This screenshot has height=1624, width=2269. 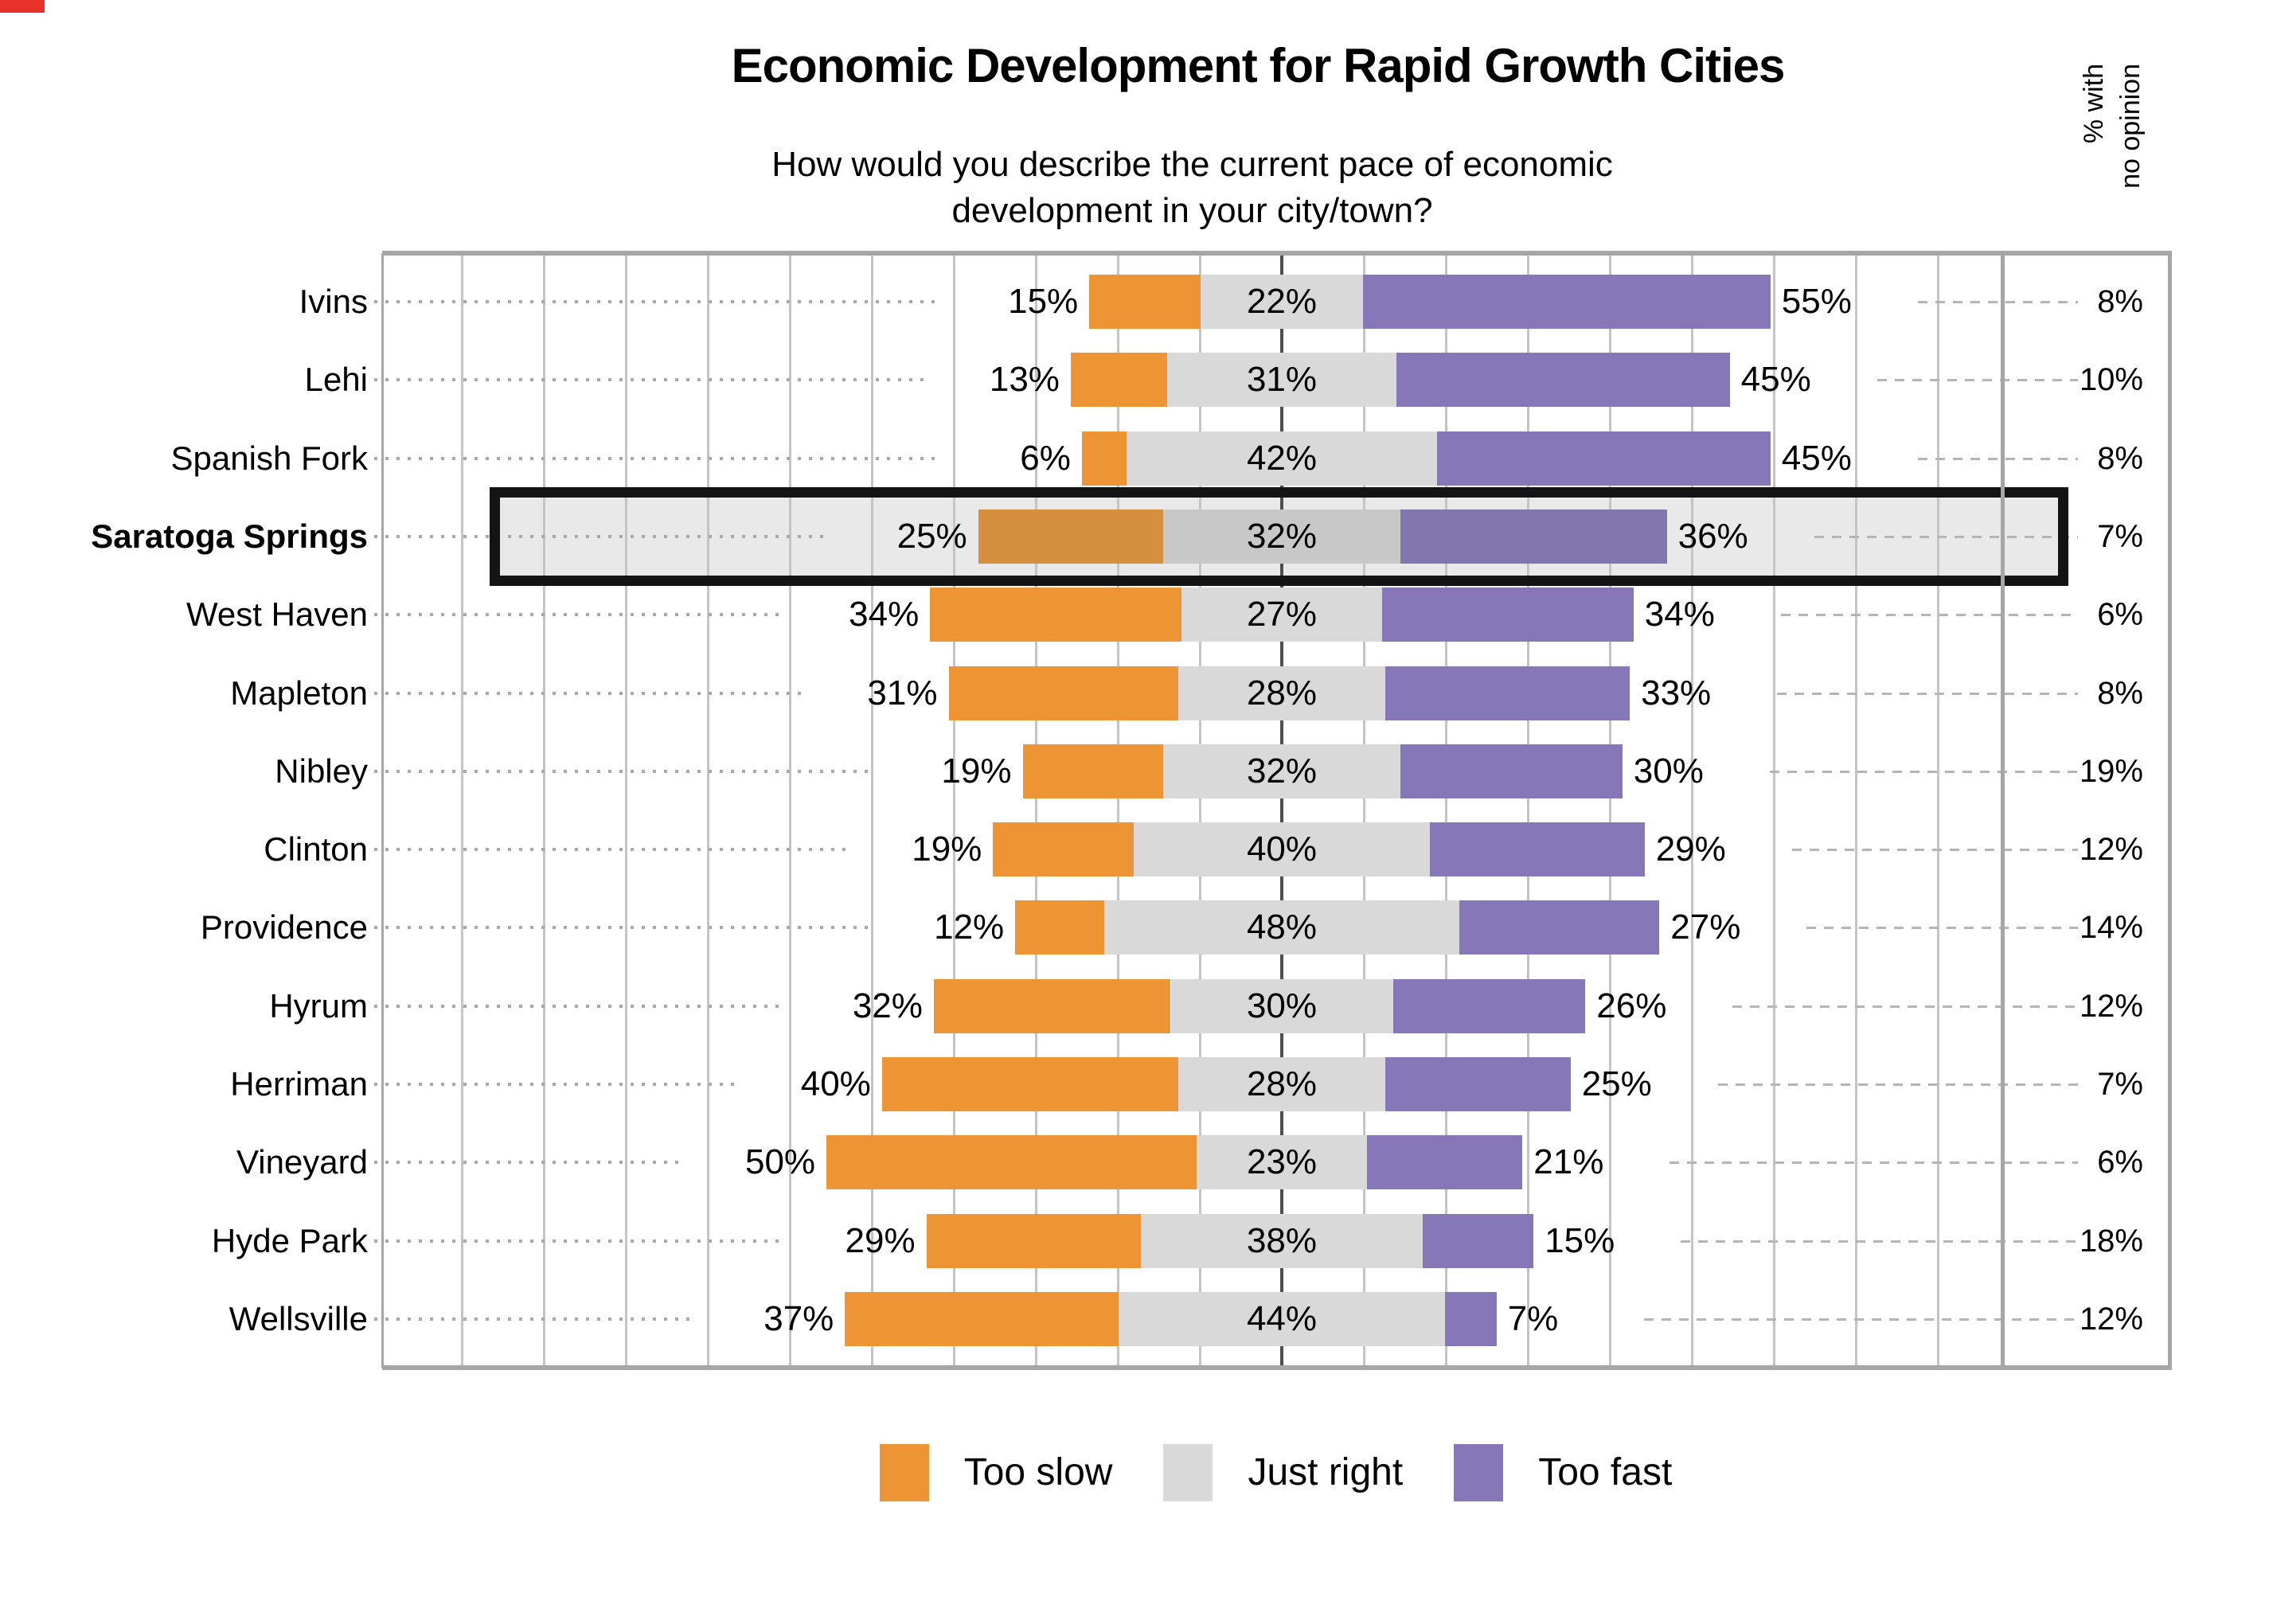 What do you see at coordinates (1605, 1471) in the screenshot?
I see `legend-label: Too fast` at bounding box center [1605, 1471].